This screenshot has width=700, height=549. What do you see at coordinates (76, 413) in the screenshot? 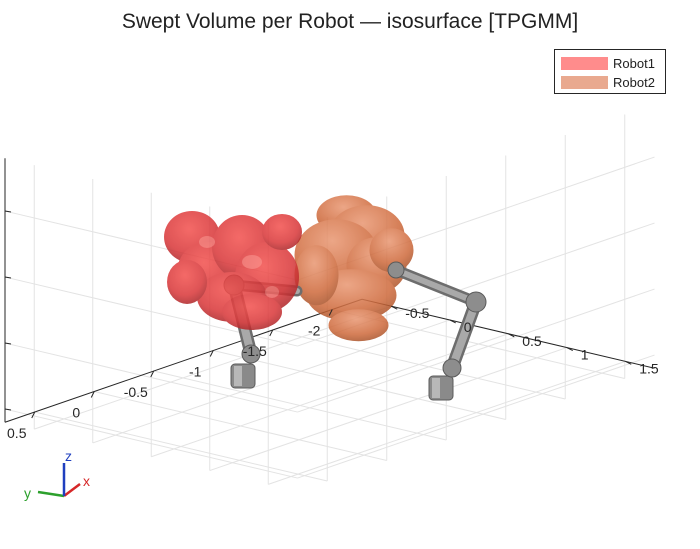
I see `x-tick-label: 0` at bounding box center [76, 413].